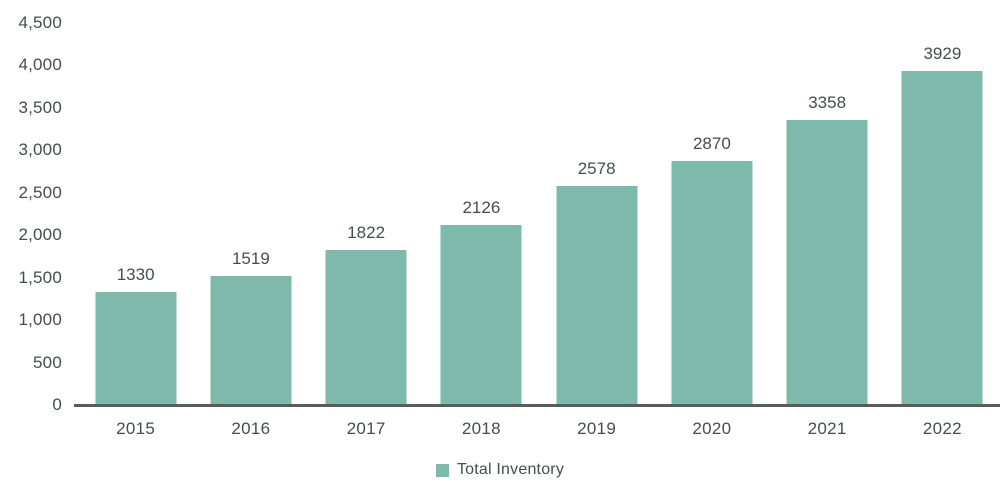  I want to click on x-axis-label-2019: 2019, so click(597, 428).